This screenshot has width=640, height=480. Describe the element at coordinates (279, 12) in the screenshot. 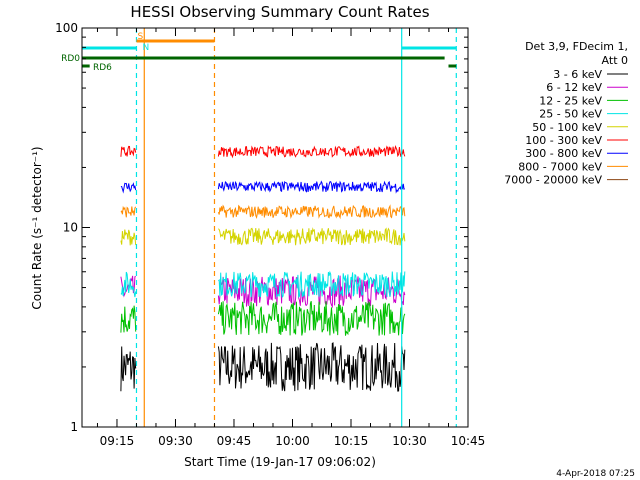

I see `chart-title: HESSI Observing Summary Count Rates` at that location.